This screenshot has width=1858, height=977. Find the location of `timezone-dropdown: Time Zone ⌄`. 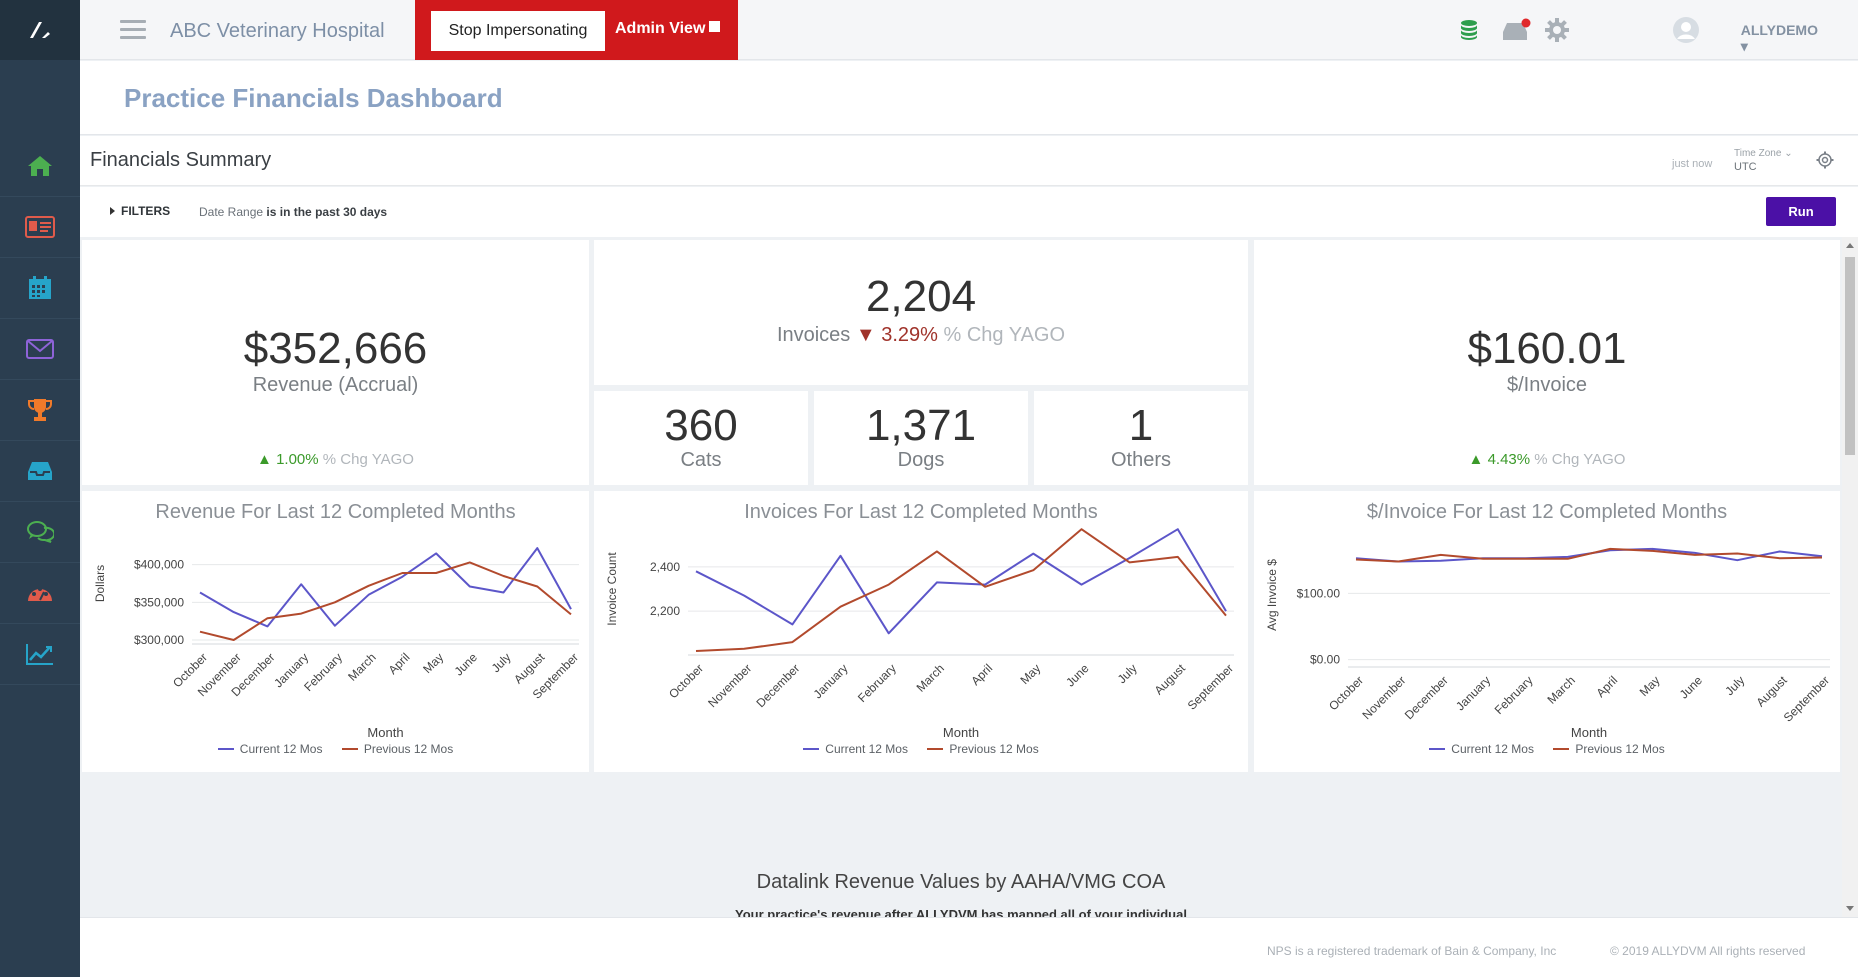

timezone-dropdown: Time Zone ⌄ is located at coordinates (1763, 153).